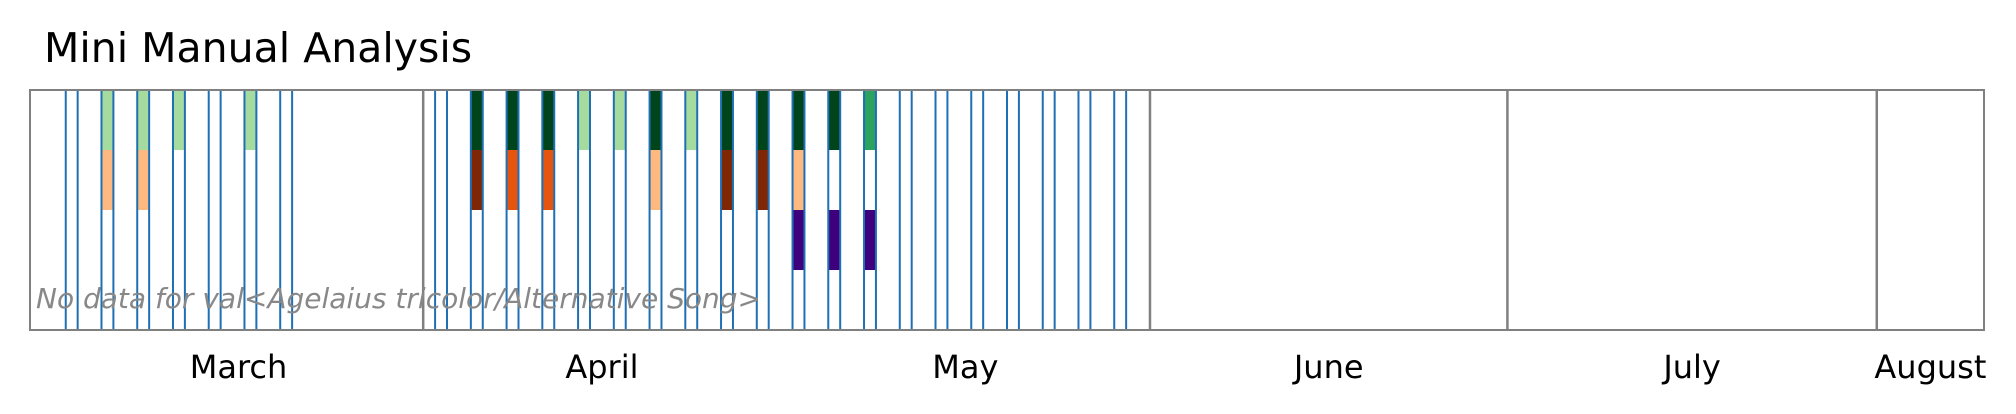 Image resolution: width=2016 pixels, height=414 pixels. I want to click on month-tick-label: April, so click(601, 367).